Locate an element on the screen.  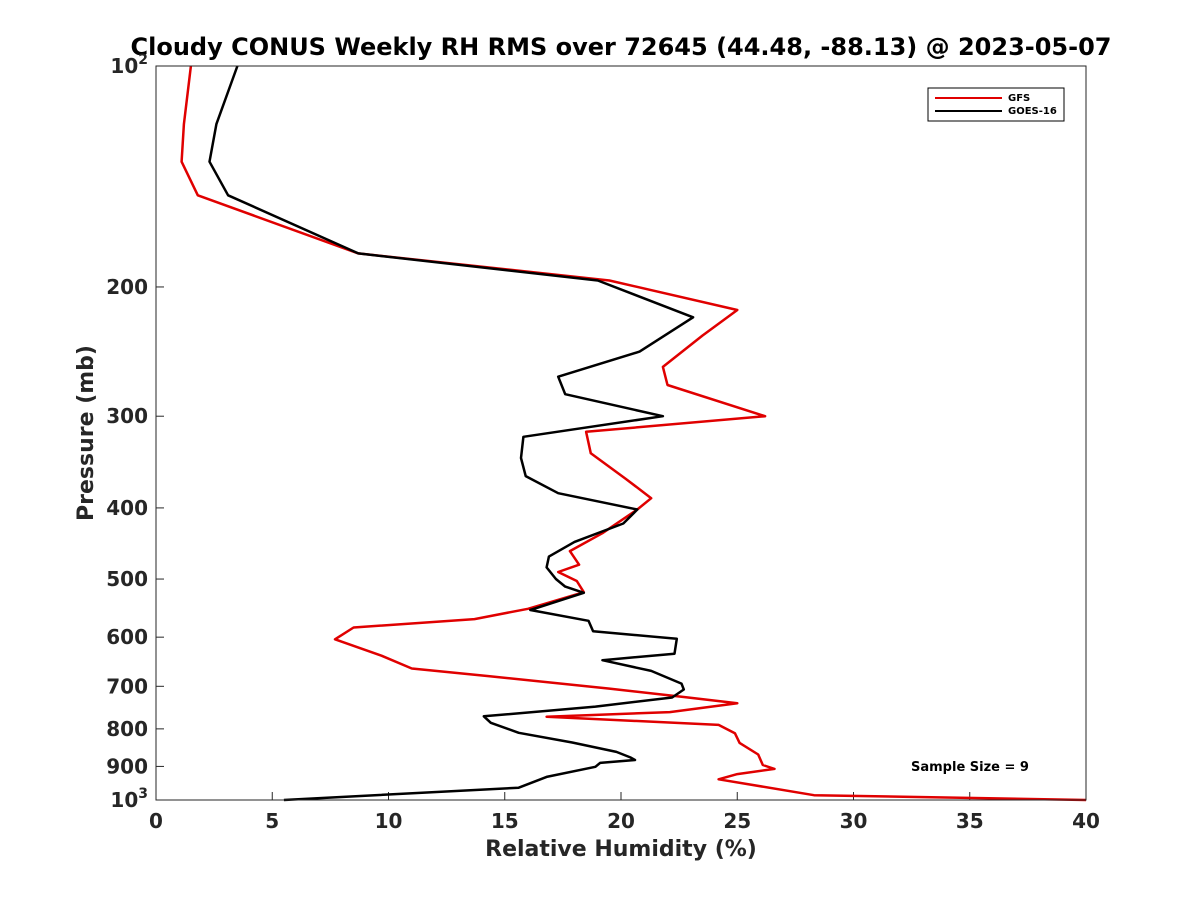
y-tick-label: 200 is located at coordinates (127, 287).